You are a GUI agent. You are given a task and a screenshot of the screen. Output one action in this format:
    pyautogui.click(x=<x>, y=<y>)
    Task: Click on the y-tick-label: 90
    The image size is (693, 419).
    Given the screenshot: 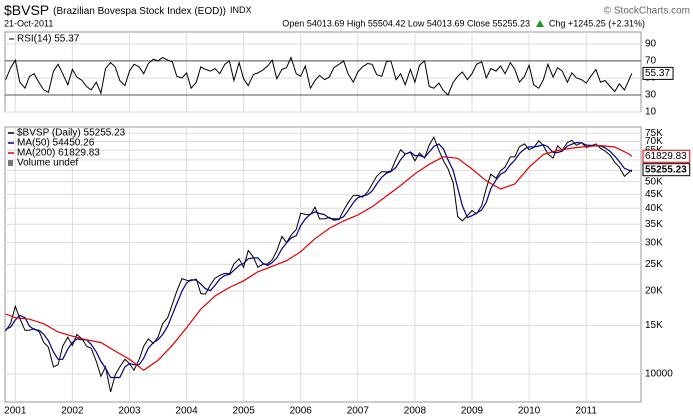 What is the action you would take?
    pyautogui.click(x=651, y=44)
    